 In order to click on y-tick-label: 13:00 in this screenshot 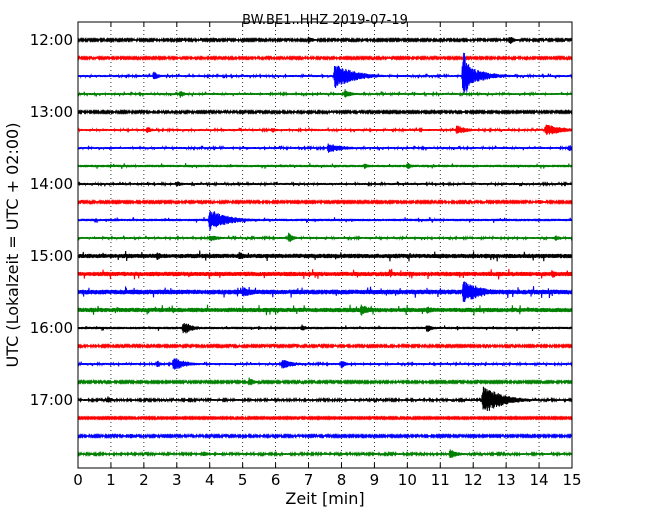, I will do `click(51, 112)`.